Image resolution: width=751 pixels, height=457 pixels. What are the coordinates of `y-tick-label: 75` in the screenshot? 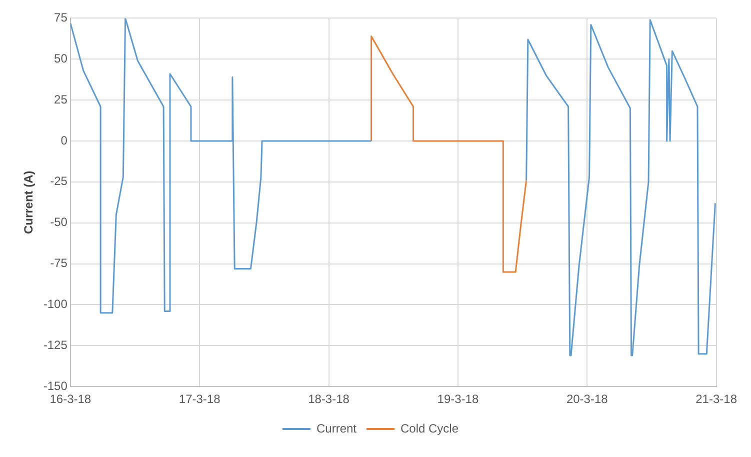 It's located at (61, 17).